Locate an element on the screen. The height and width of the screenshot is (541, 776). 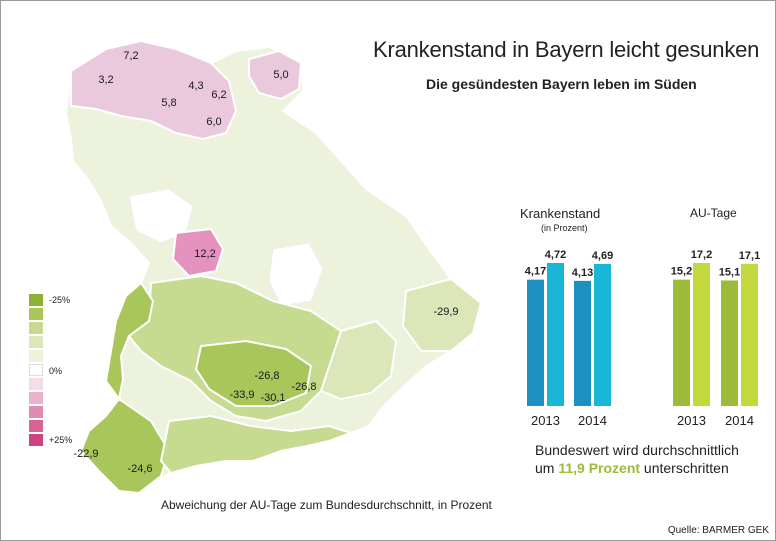
bar-value-label: 4,72 is located at coordinates (555, 255).